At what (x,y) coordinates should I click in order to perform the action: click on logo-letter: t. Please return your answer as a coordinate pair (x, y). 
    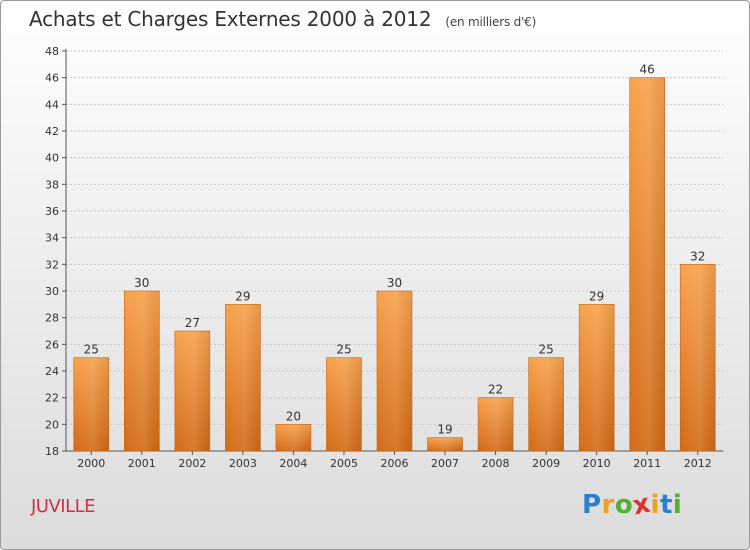
    Looking at the image, I should click on (666, 505).